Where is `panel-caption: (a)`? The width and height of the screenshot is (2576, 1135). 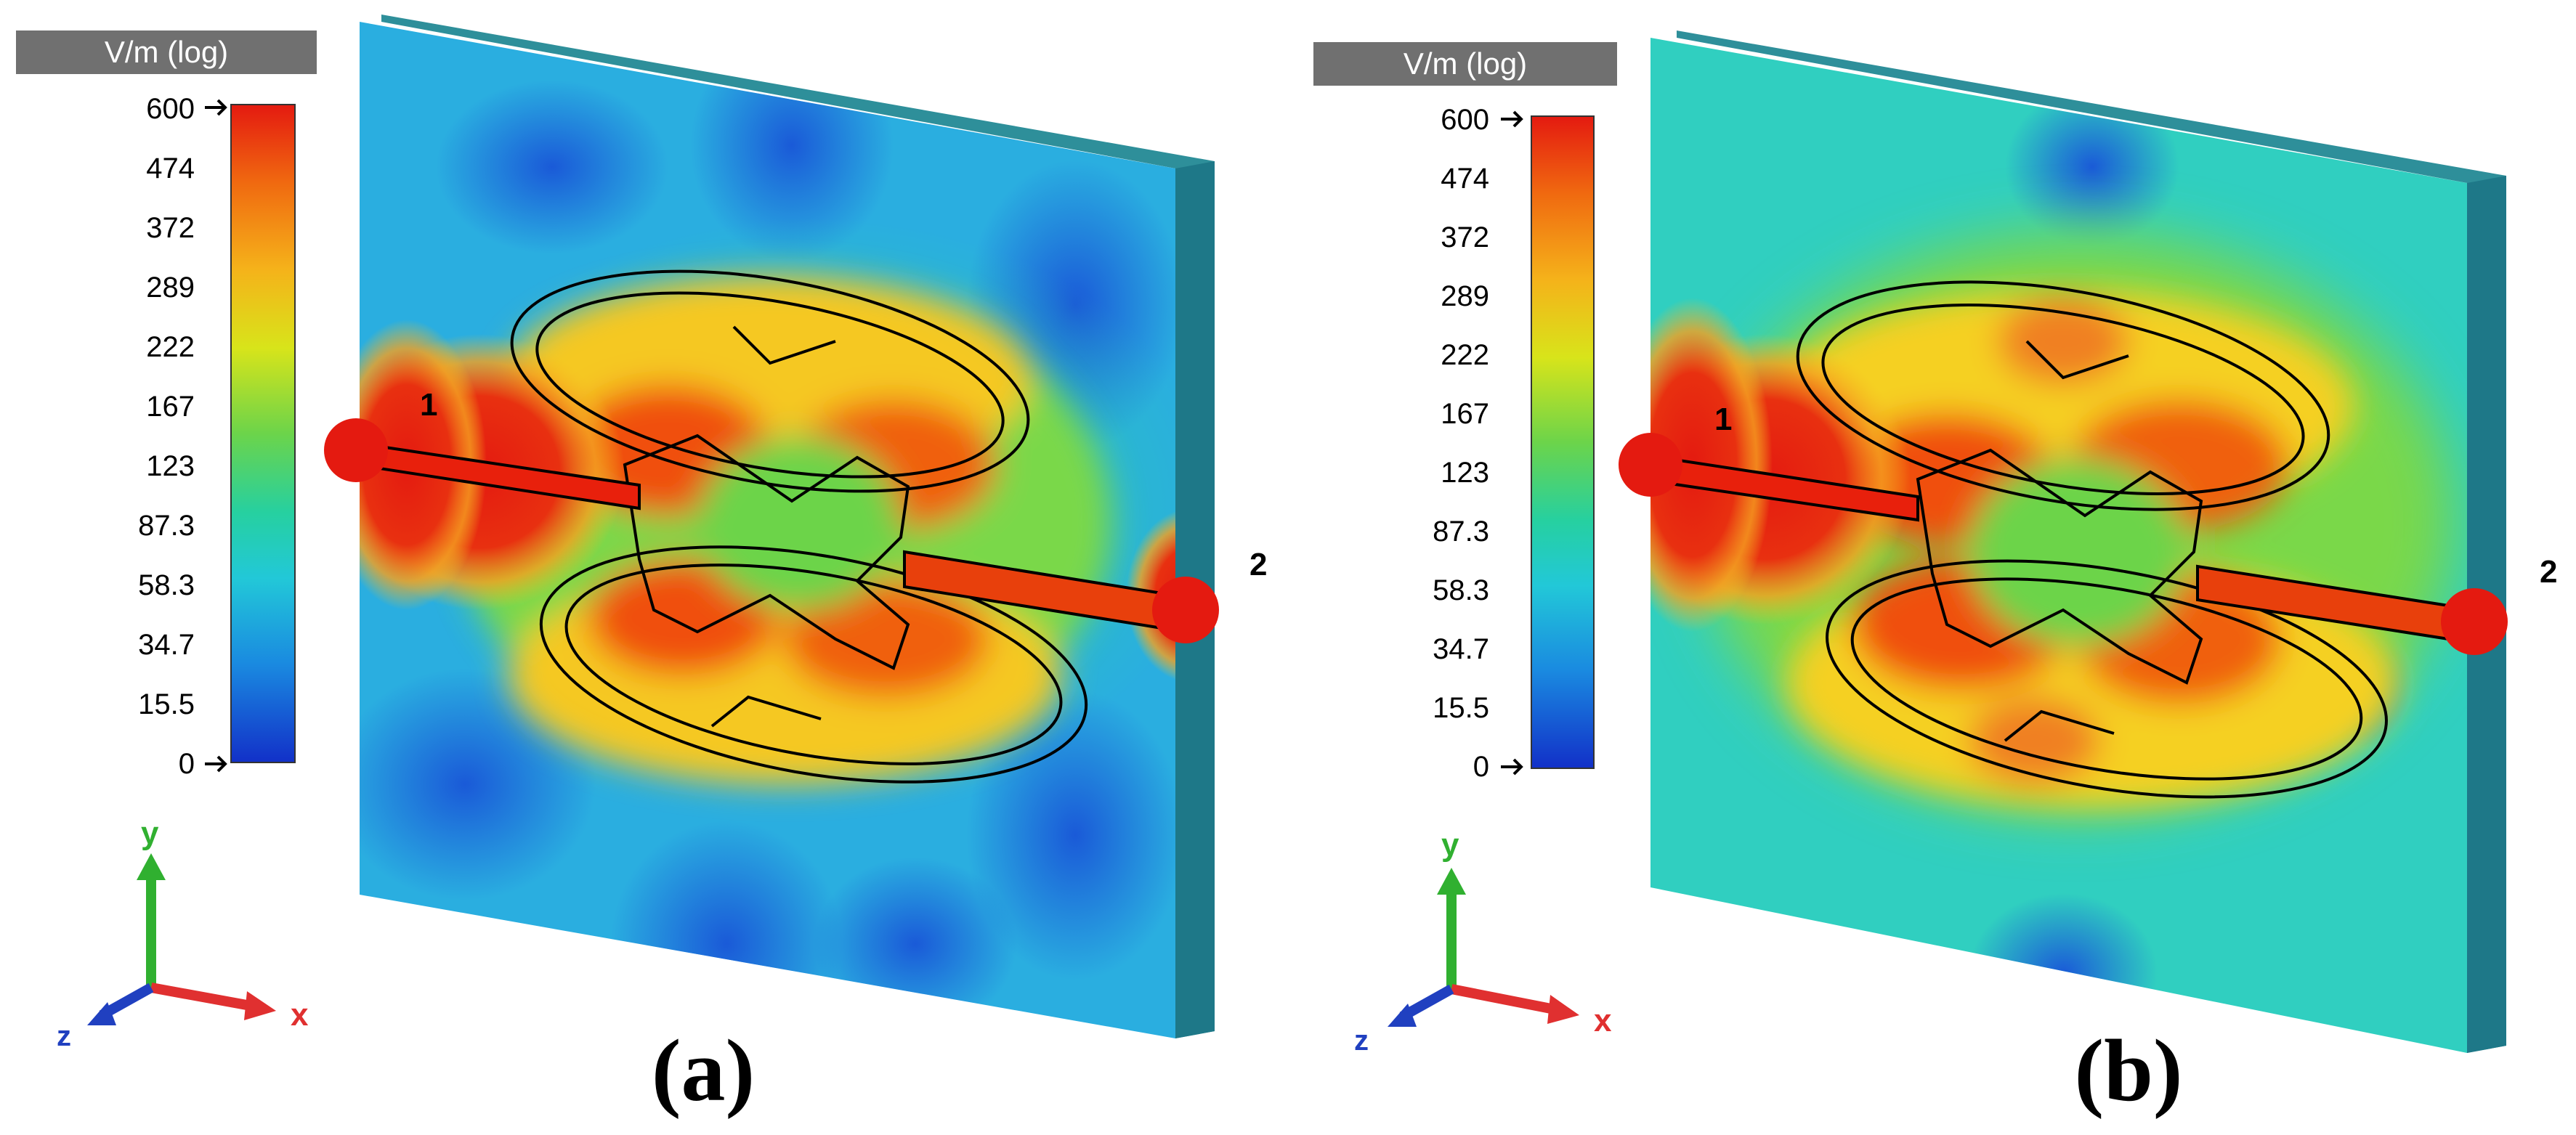
panel-caption: (a) is located at coordinates (703, 1071).